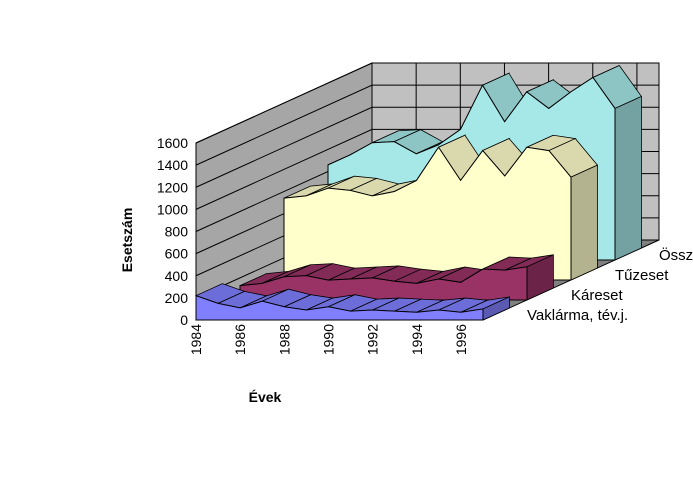  Describe the element at coordinates (417, 339) in the screenshot. I see `x-tick-label: 1994` at that location.